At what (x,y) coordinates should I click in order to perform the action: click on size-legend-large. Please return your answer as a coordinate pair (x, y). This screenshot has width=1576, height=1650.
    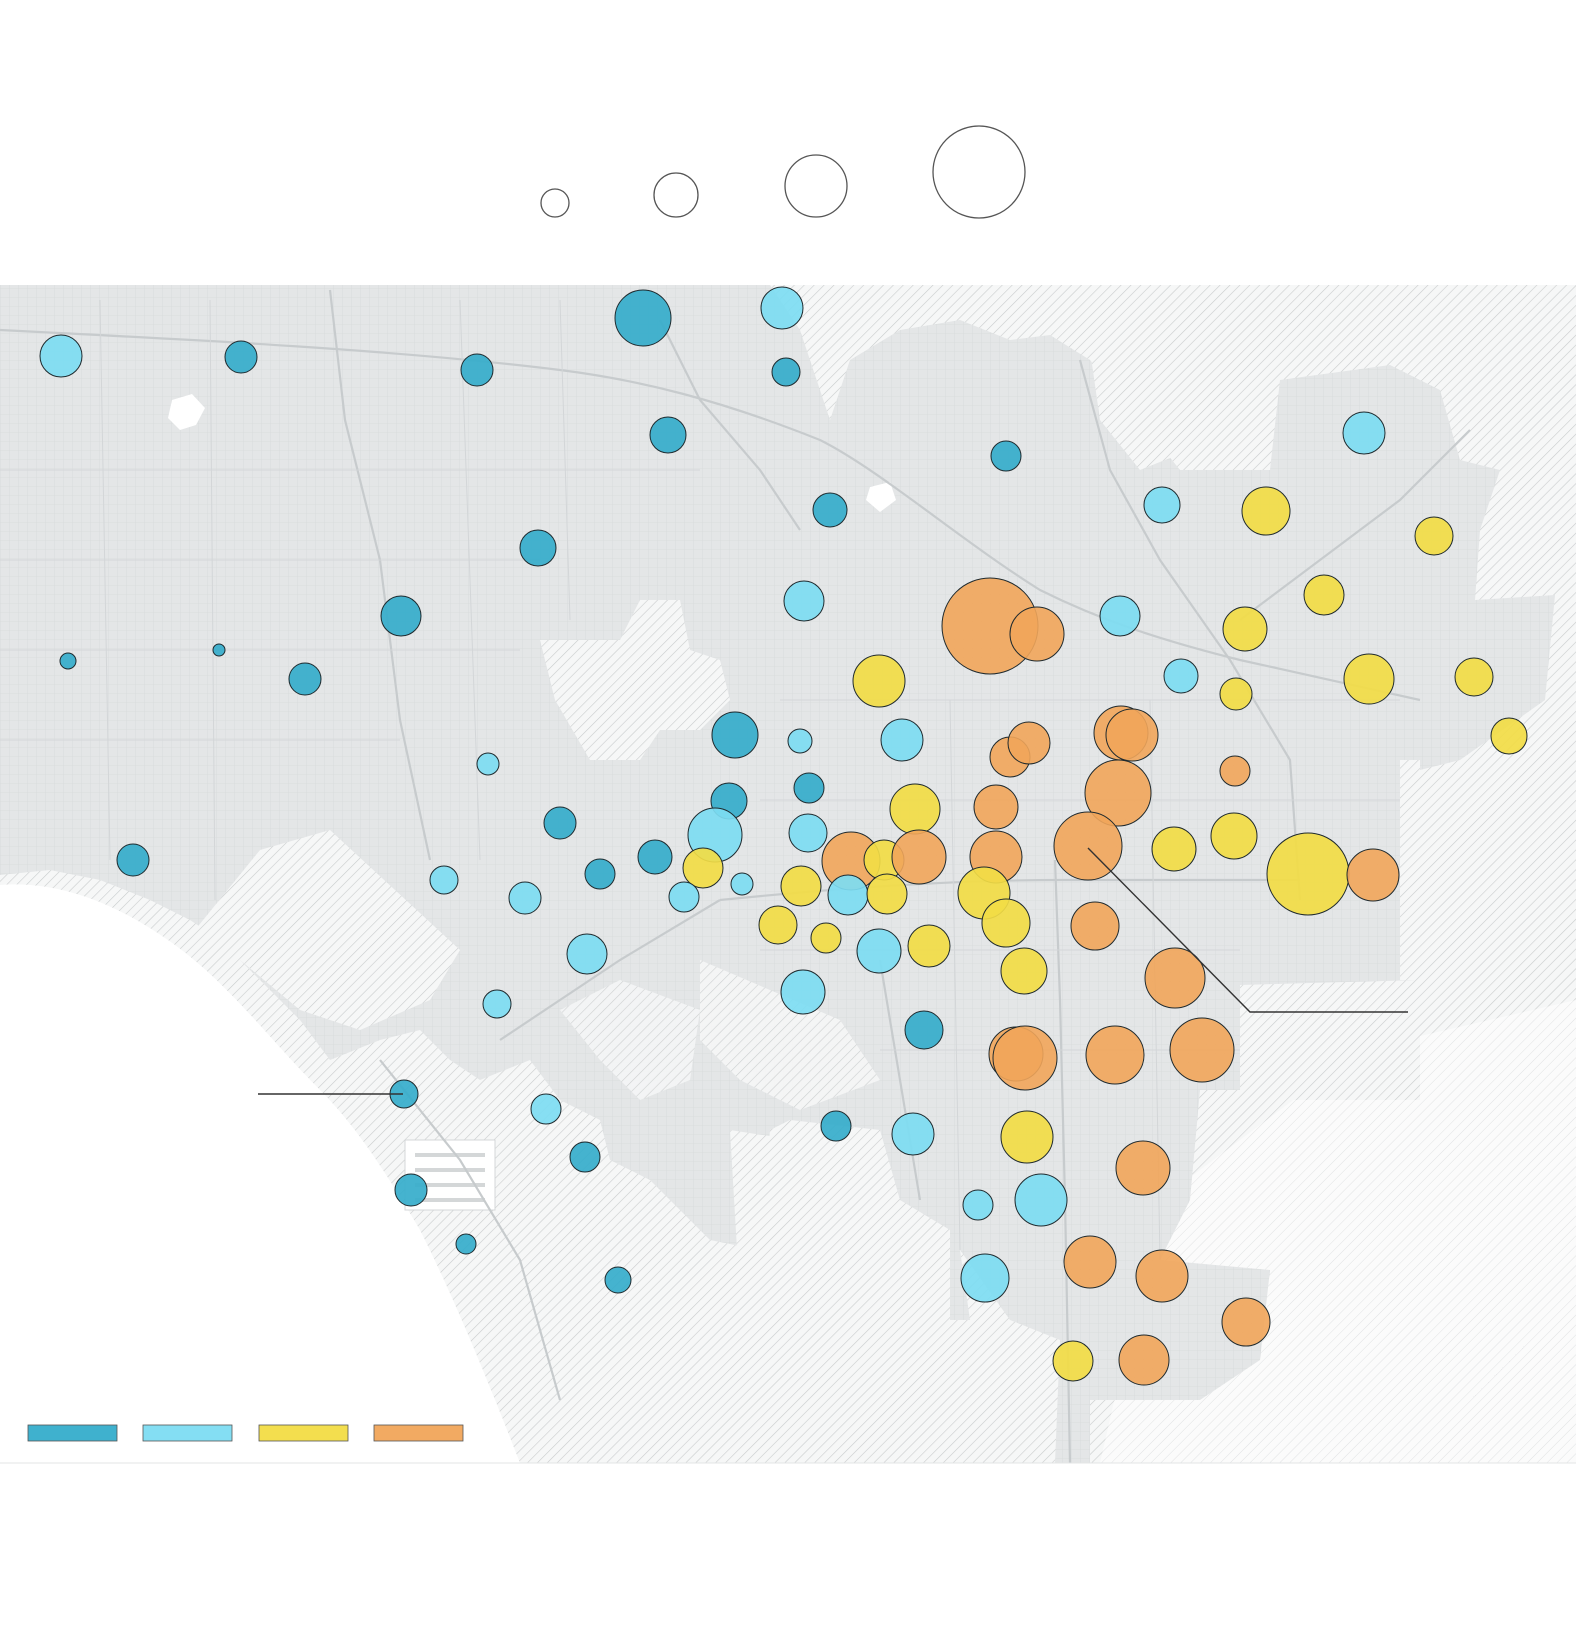
    Looking at the image, I should click on (979, 172).